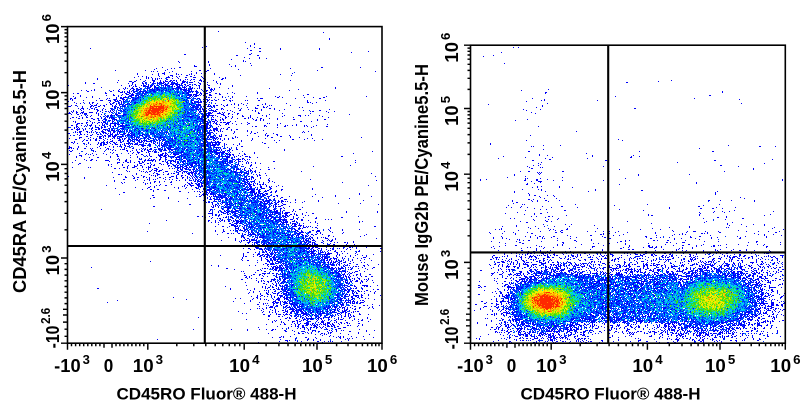 This screenshot has height=413, width=806. I want to click on svg-text:-103: -10 3, so click(475, 364).